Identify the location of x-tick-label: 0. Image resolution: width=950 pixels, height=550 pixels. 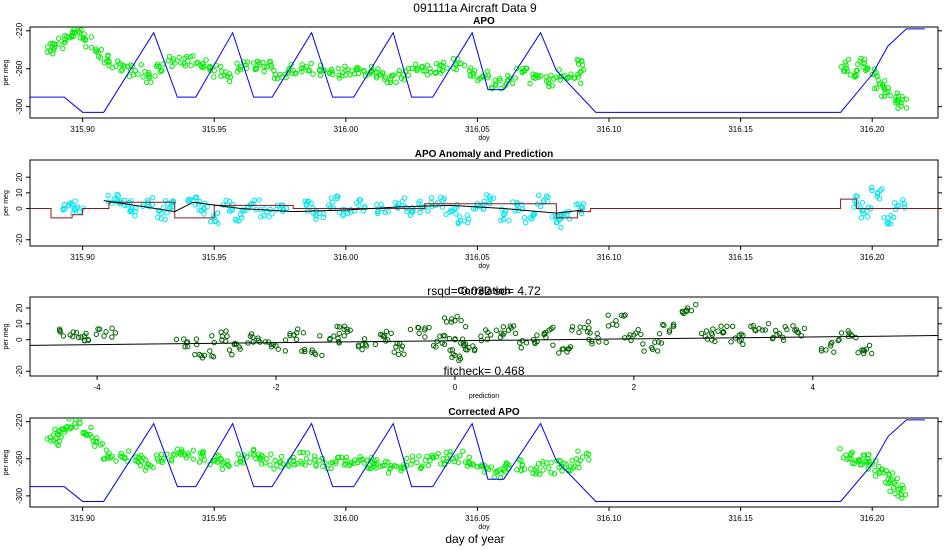
(455, 387).